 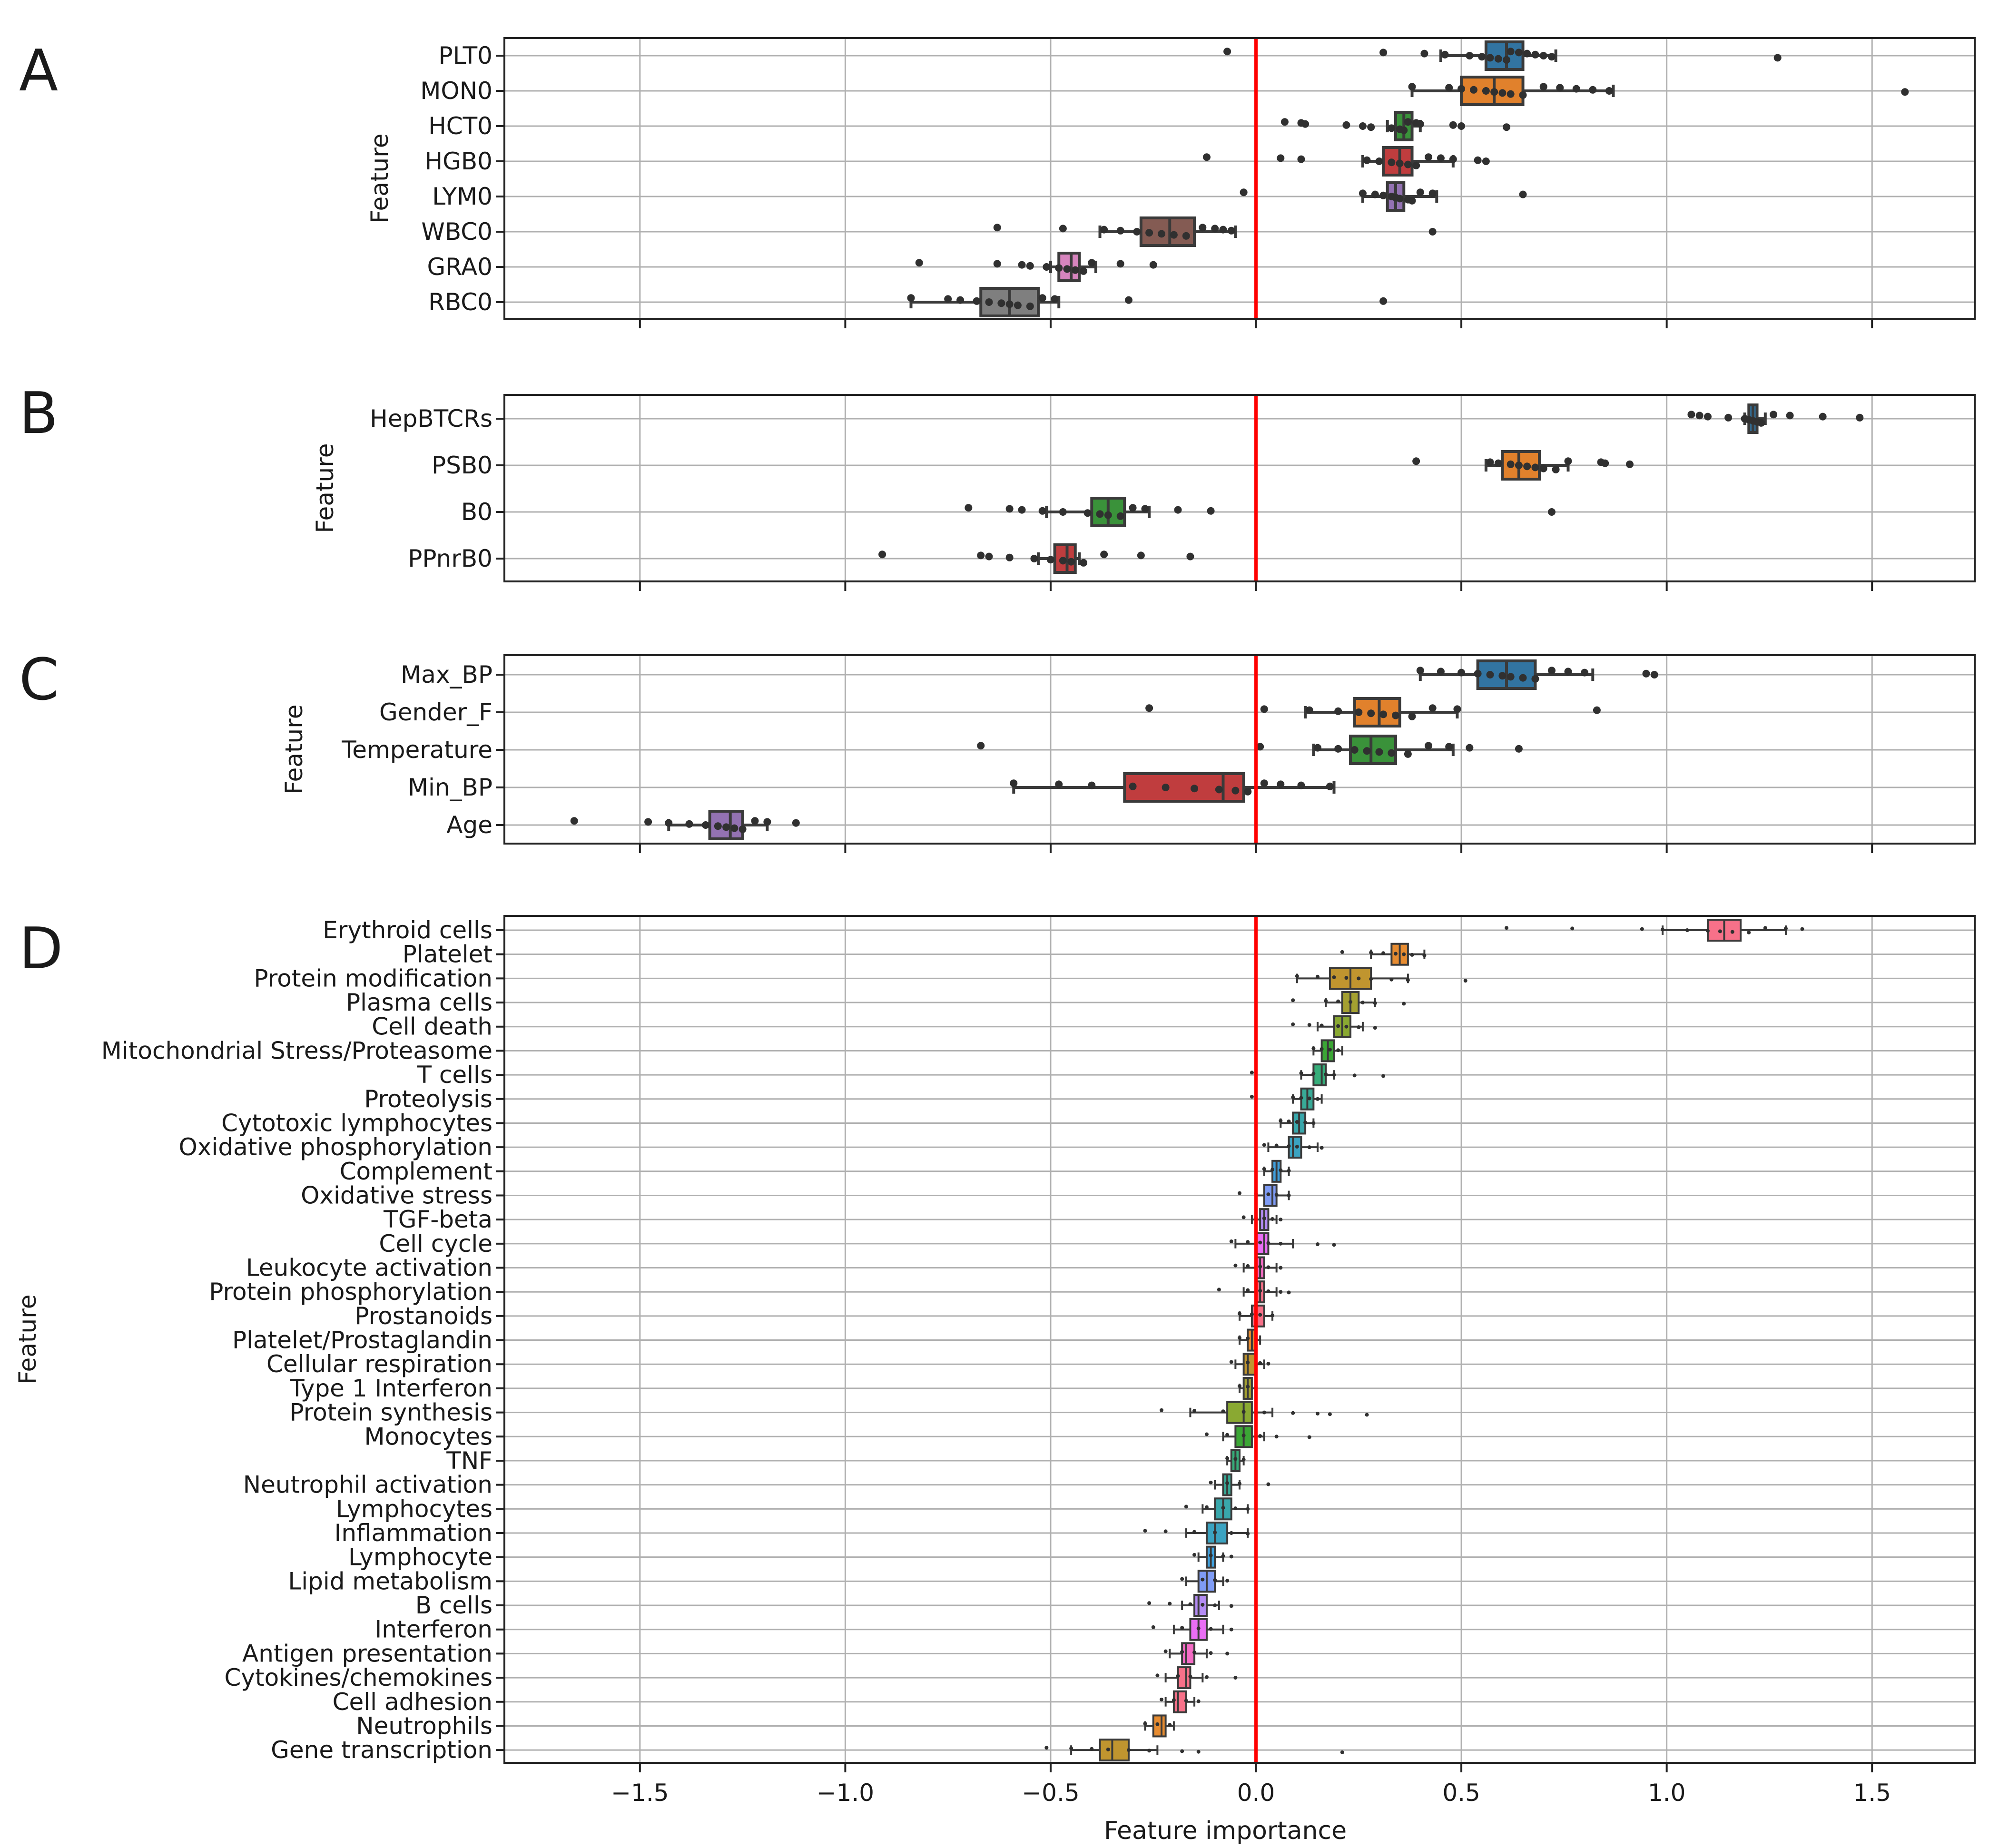 I want to click on feature-label: HepBTCRs, so click(x=431, y=419).